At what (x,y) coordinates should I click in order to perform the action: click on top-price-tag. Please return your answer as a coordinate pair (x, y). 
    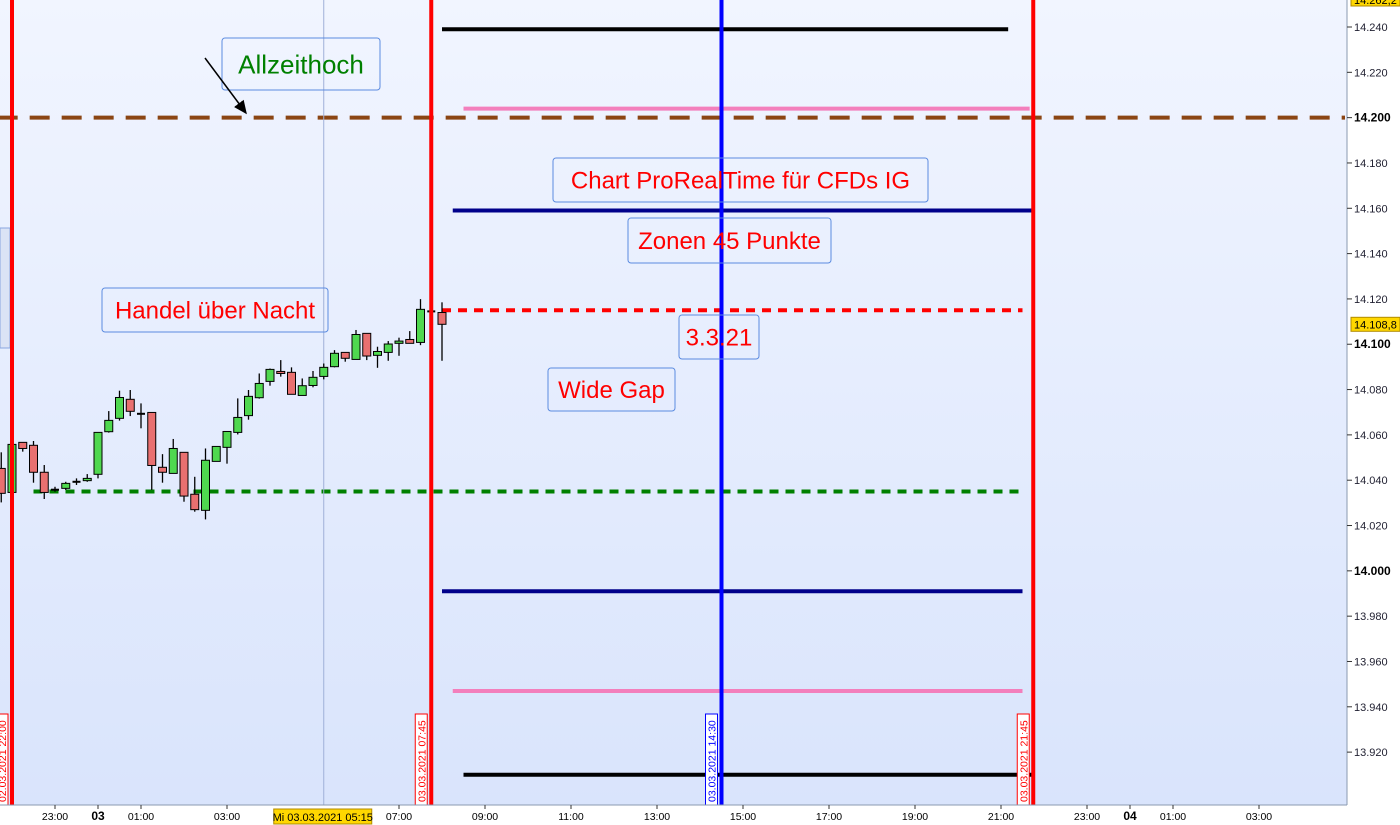
    Looking at the image, I should click on (1375, 3).